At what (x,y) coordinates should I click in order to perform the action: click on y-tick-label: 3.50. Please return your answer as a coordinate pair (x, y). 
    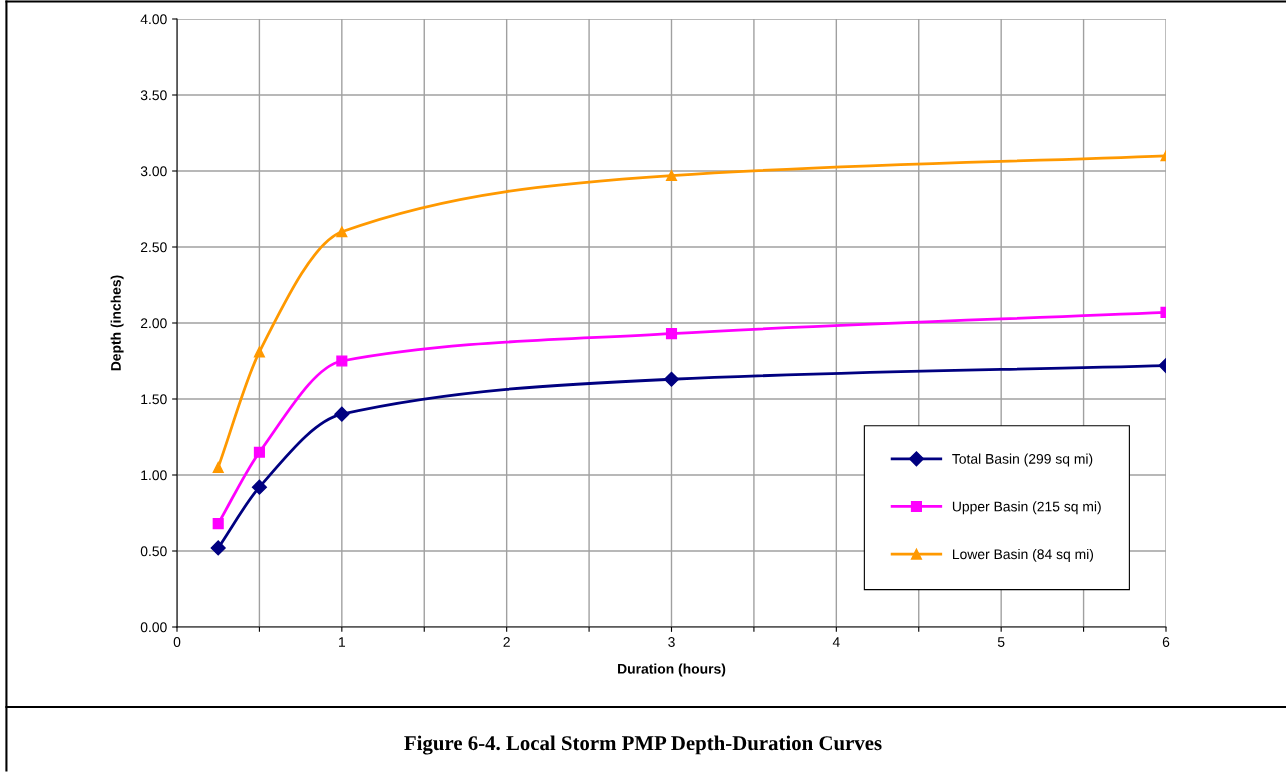
    Looking at the image, I should click on (153, 95).